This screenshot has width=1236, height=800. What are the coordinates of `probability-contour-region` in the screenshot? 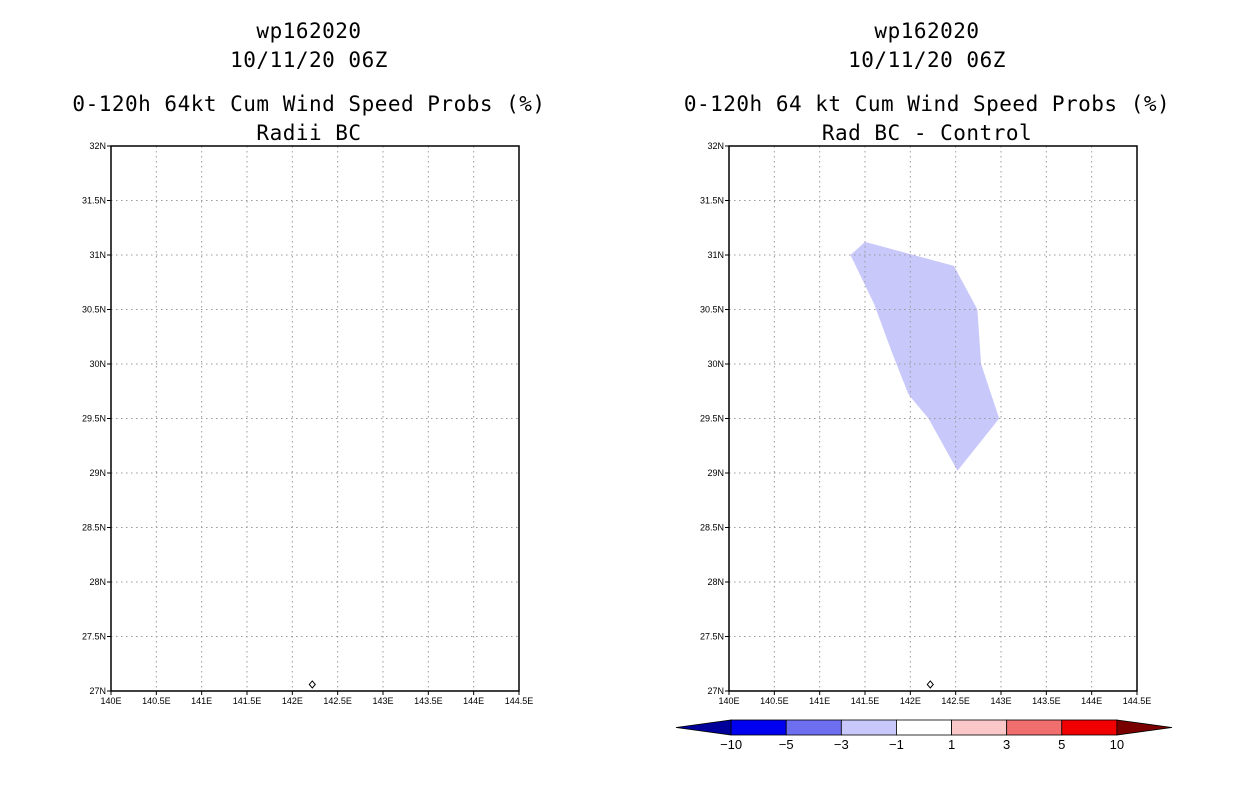 It's located at (925, 356).